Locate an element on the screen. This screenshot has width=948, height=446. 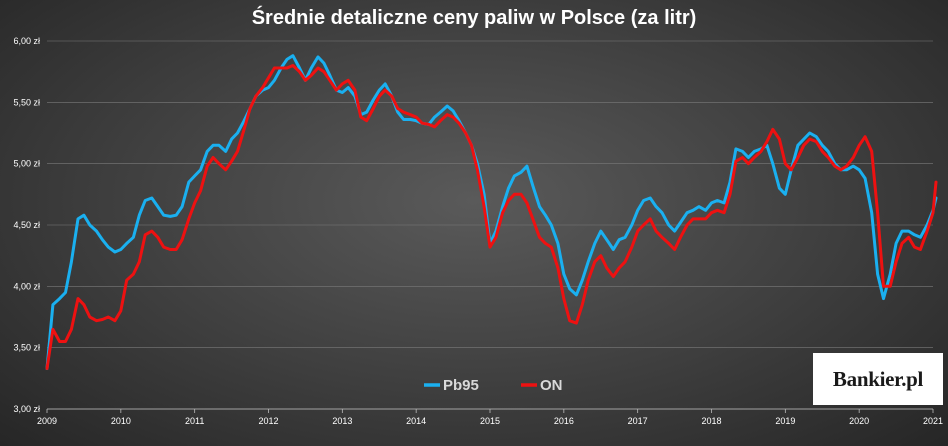
y-tick-label: 4,50 zł is located at coordinates (26, 225).